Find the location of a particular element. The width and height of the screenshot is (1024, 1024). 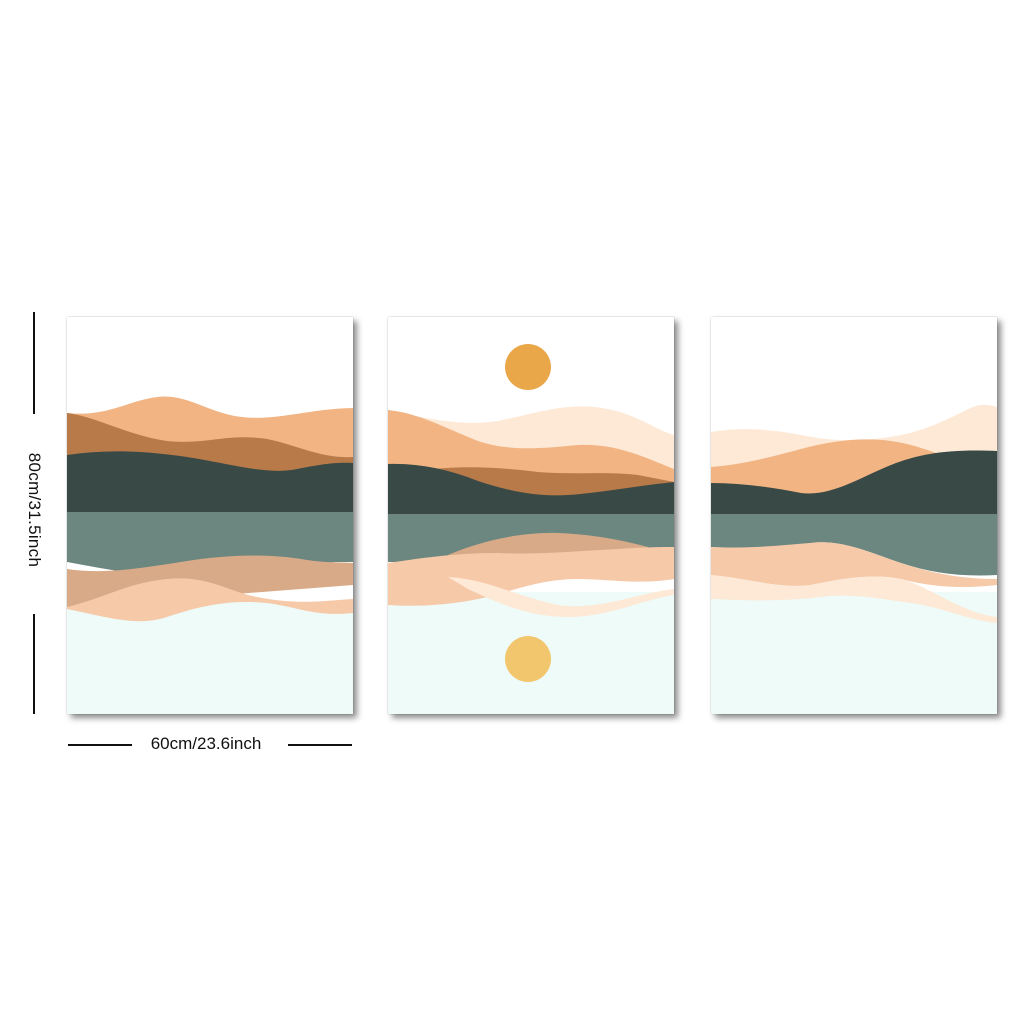

sun-reflection-circle is located at coordinates (528, 659).